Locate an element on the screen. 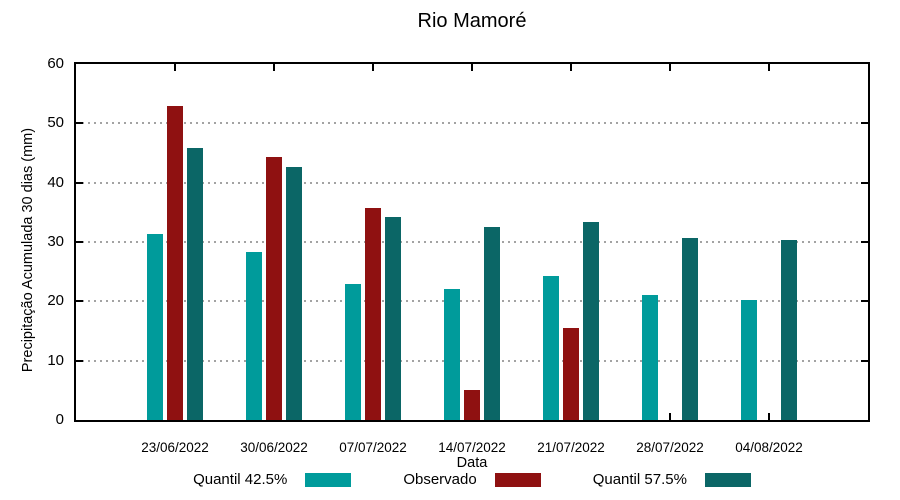 This screenshot has width=900, height=500. bar-quantil-57.5%-28-07-2022 is located at coordinates (690, 329).